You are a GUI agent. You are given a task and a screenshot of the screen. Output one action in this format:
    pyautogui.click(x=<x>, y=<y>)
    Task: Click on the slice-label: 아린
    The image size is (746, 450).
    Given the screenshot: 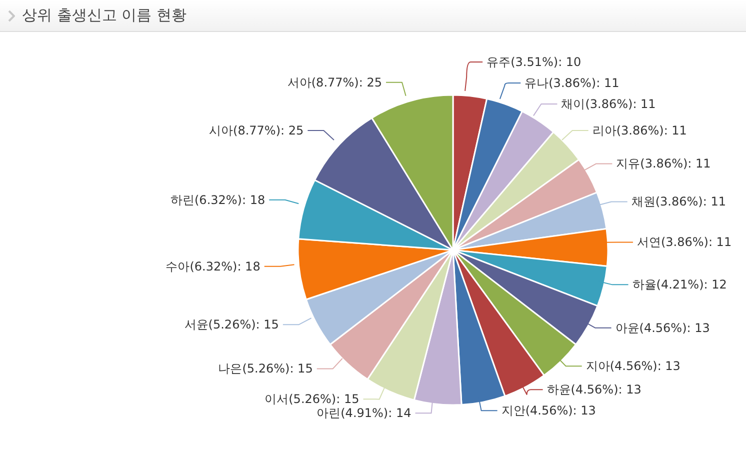 What is the action you would take?
    pyautogui.click(x=328, y=413)
    